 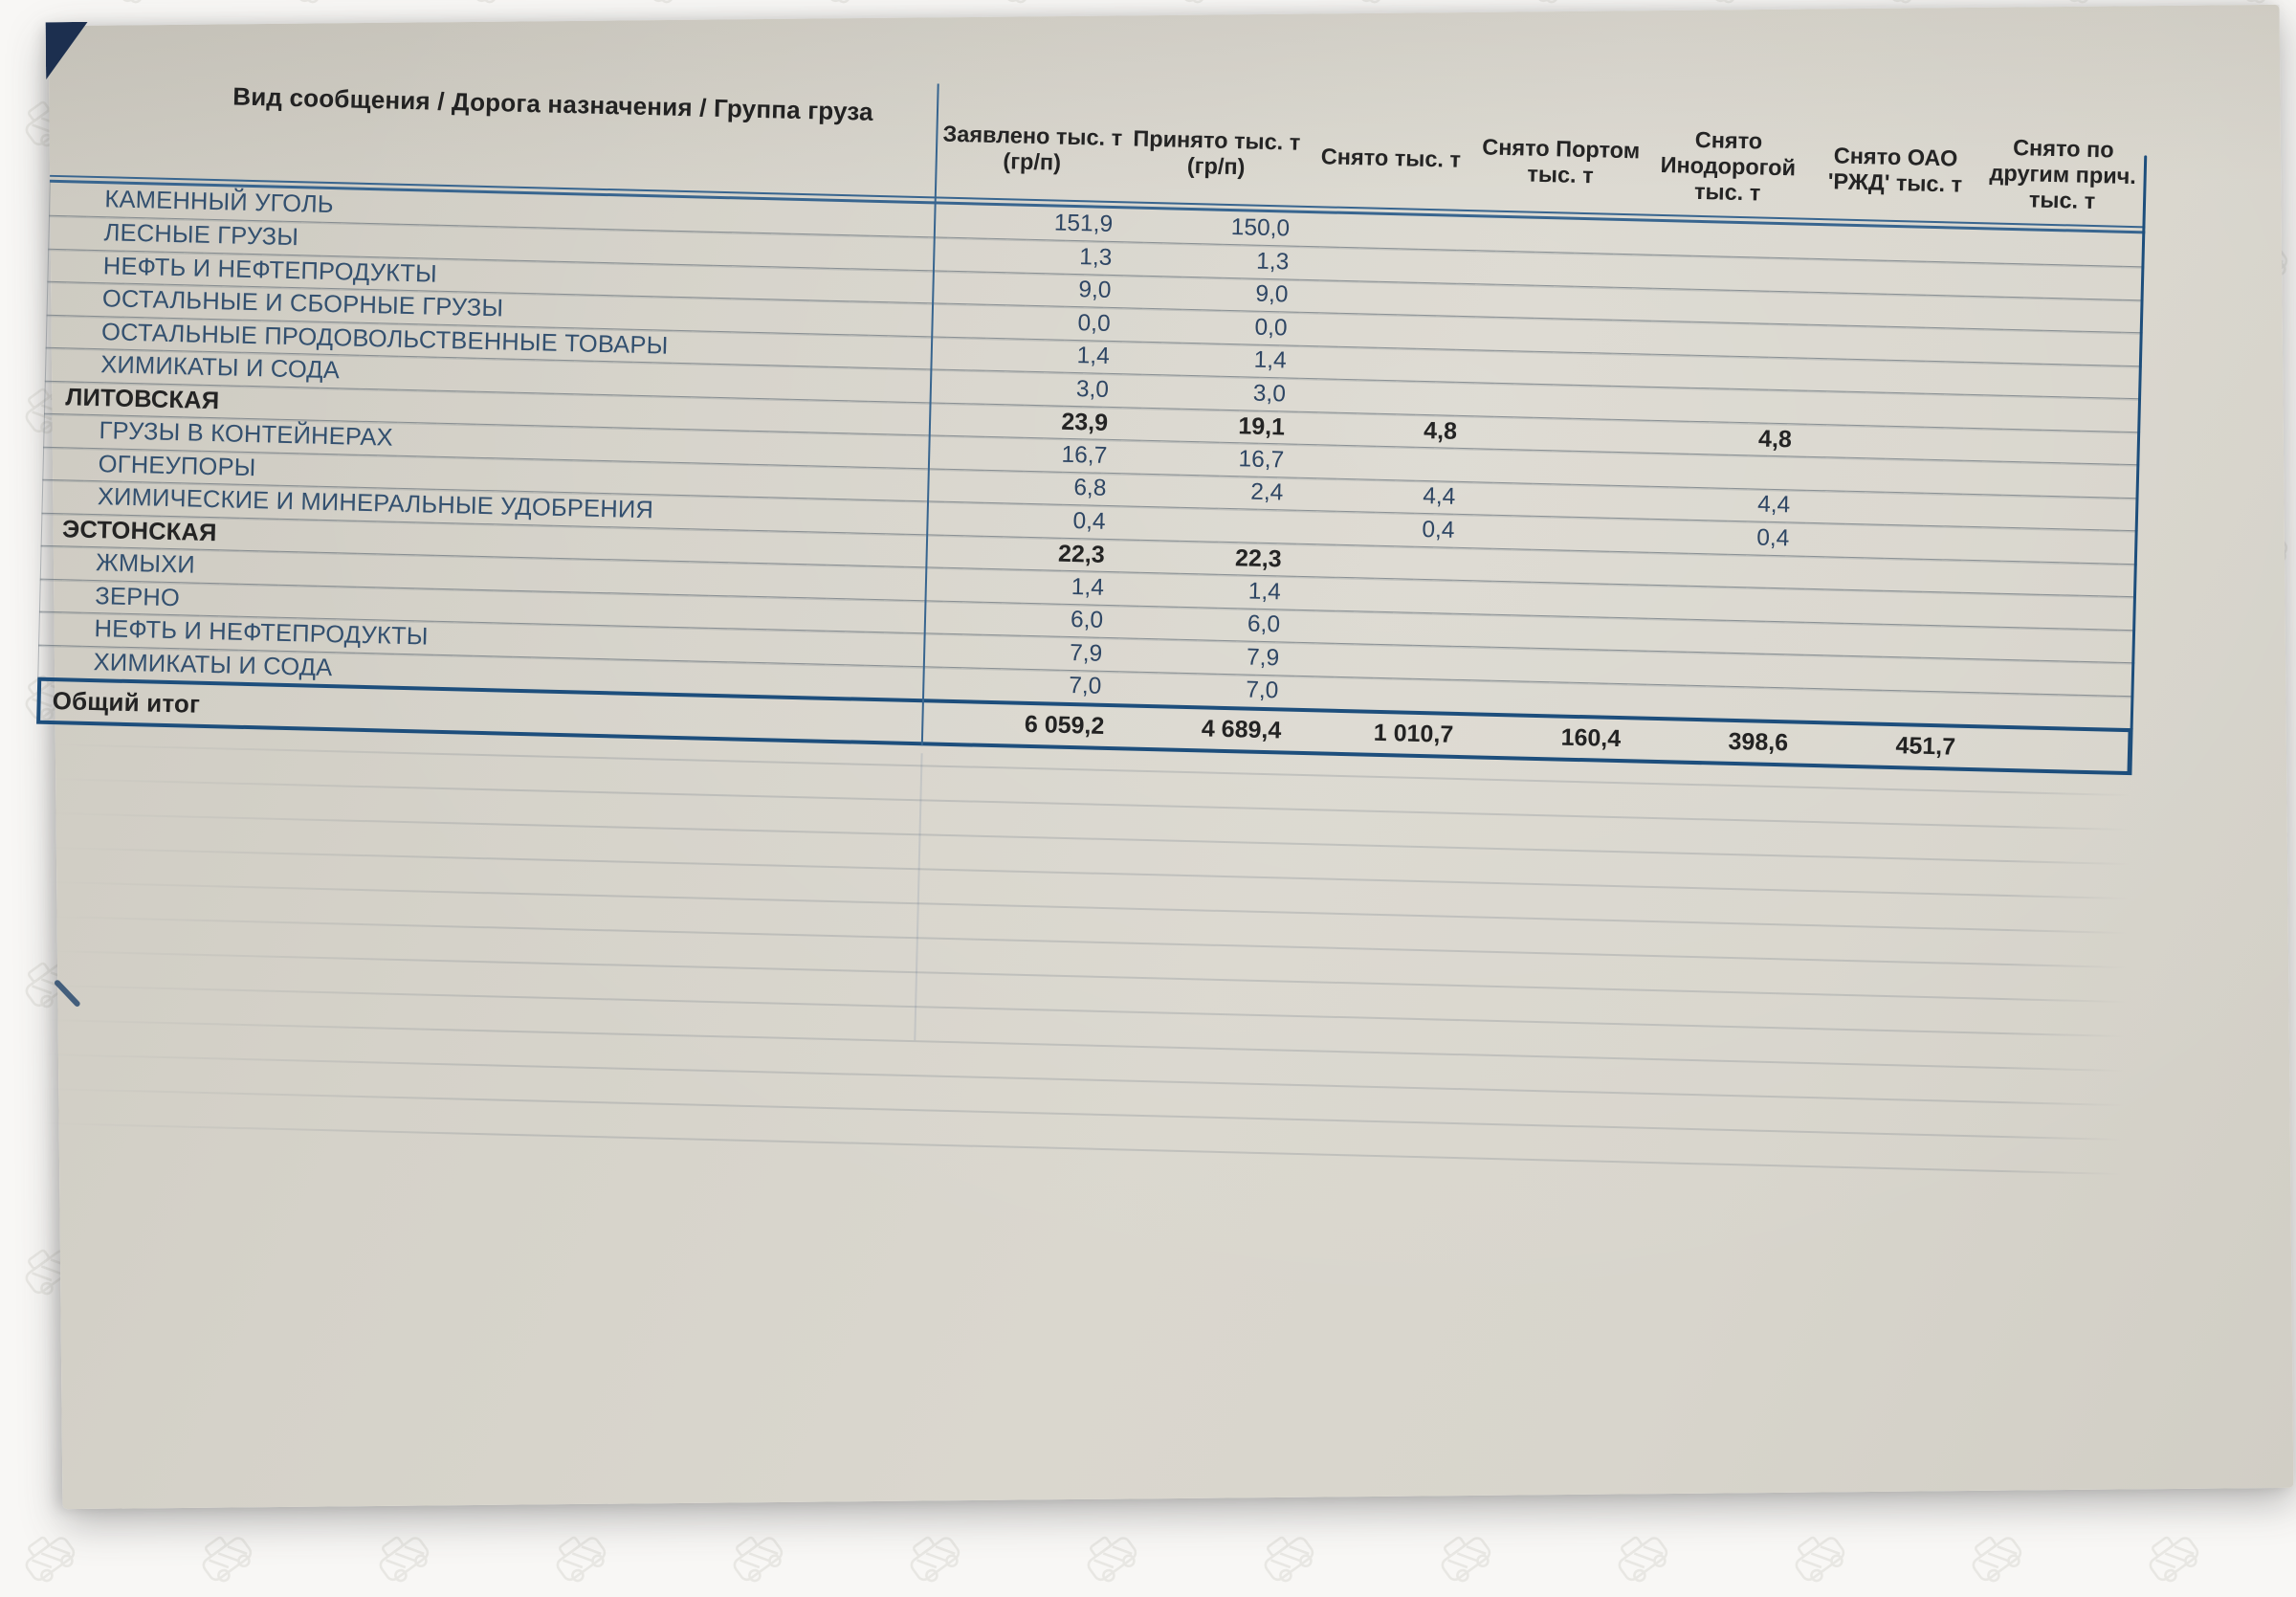 What do you see at coordinates (1081, 554) in the screenshot?
I see `value-cell: 22,3` at bounding box center [1081, 554].